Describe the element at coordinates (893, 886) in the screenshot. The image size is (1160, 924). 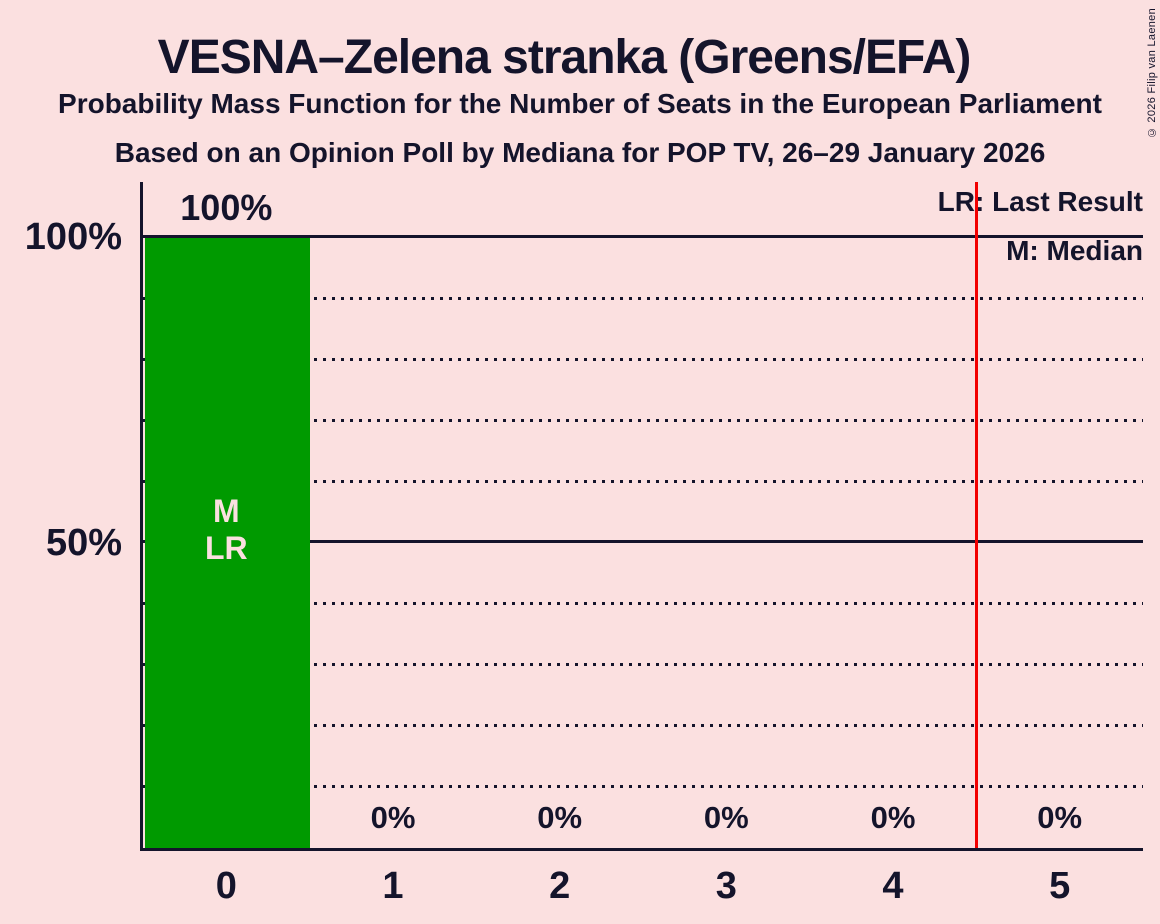
I see `x-axis-tick-4: 4` at that location.